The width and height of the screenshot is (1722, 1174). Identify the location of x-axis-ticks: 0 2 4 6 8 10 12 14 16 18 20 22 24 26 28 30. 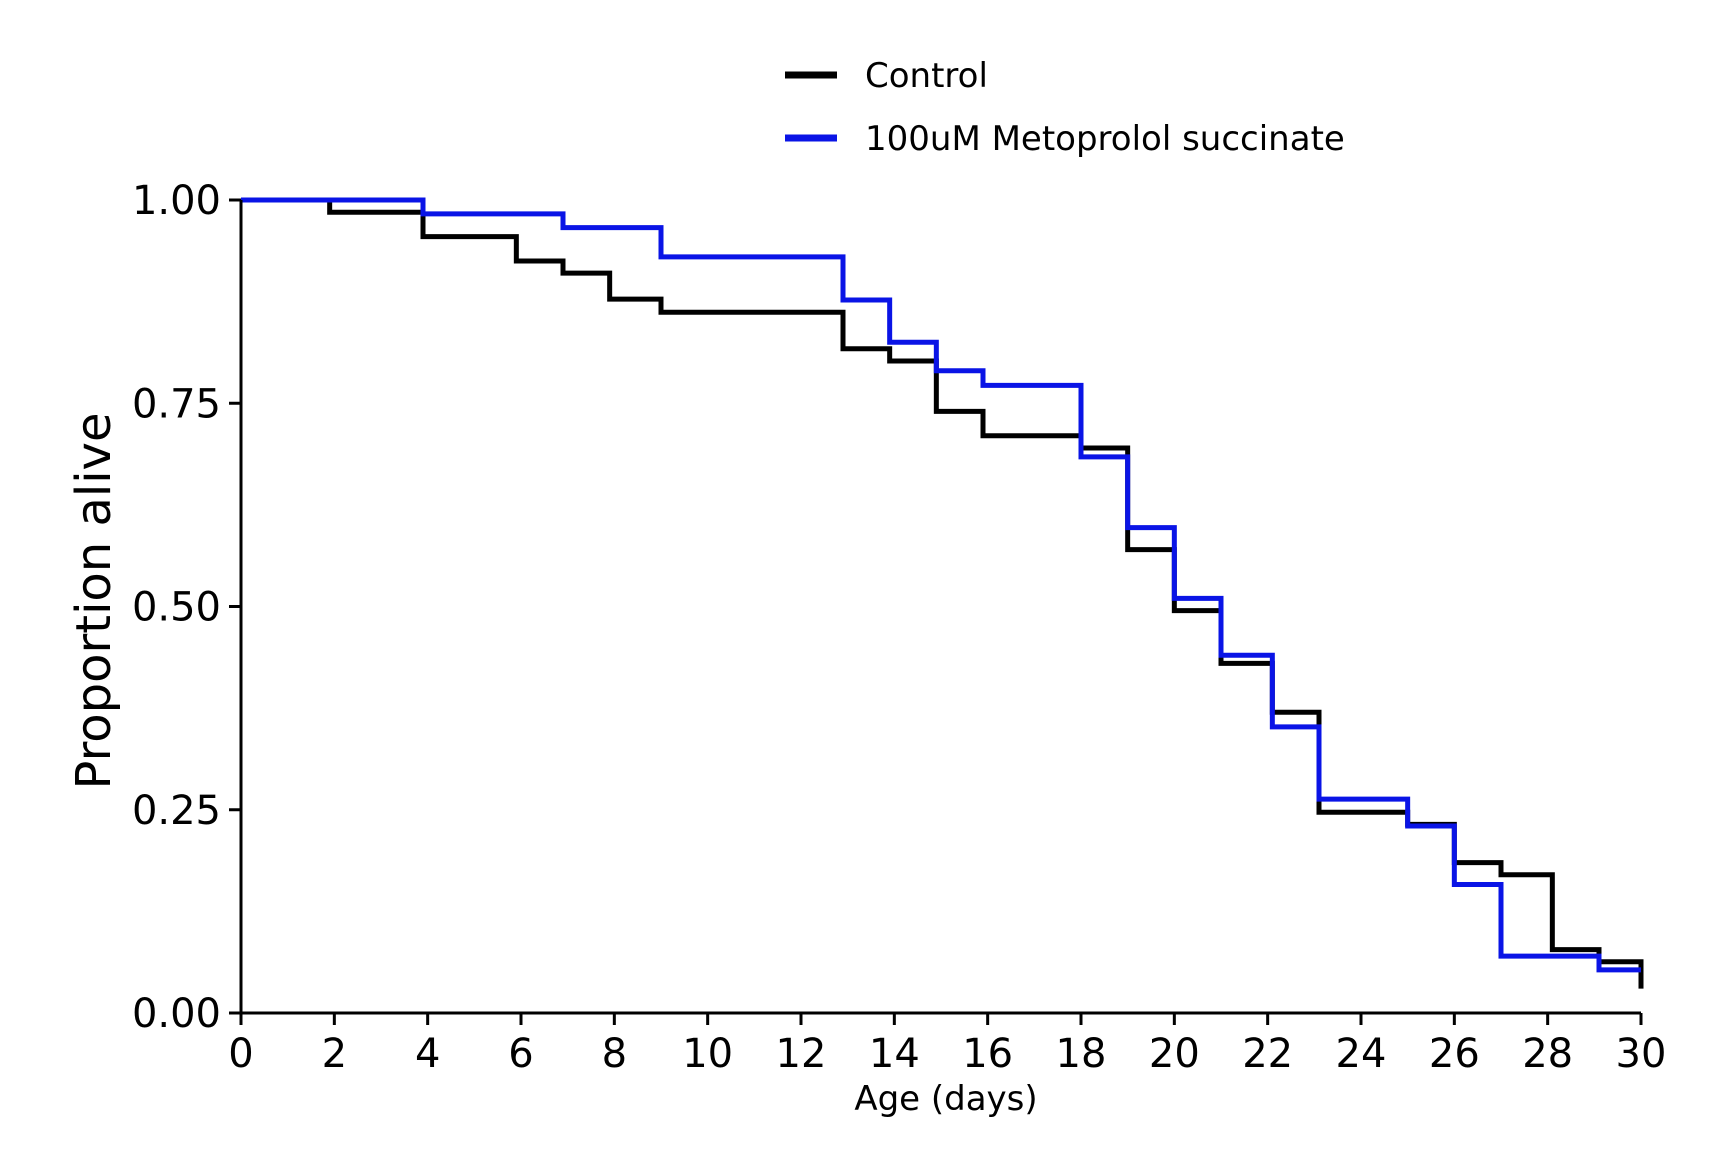
(947, 1045).